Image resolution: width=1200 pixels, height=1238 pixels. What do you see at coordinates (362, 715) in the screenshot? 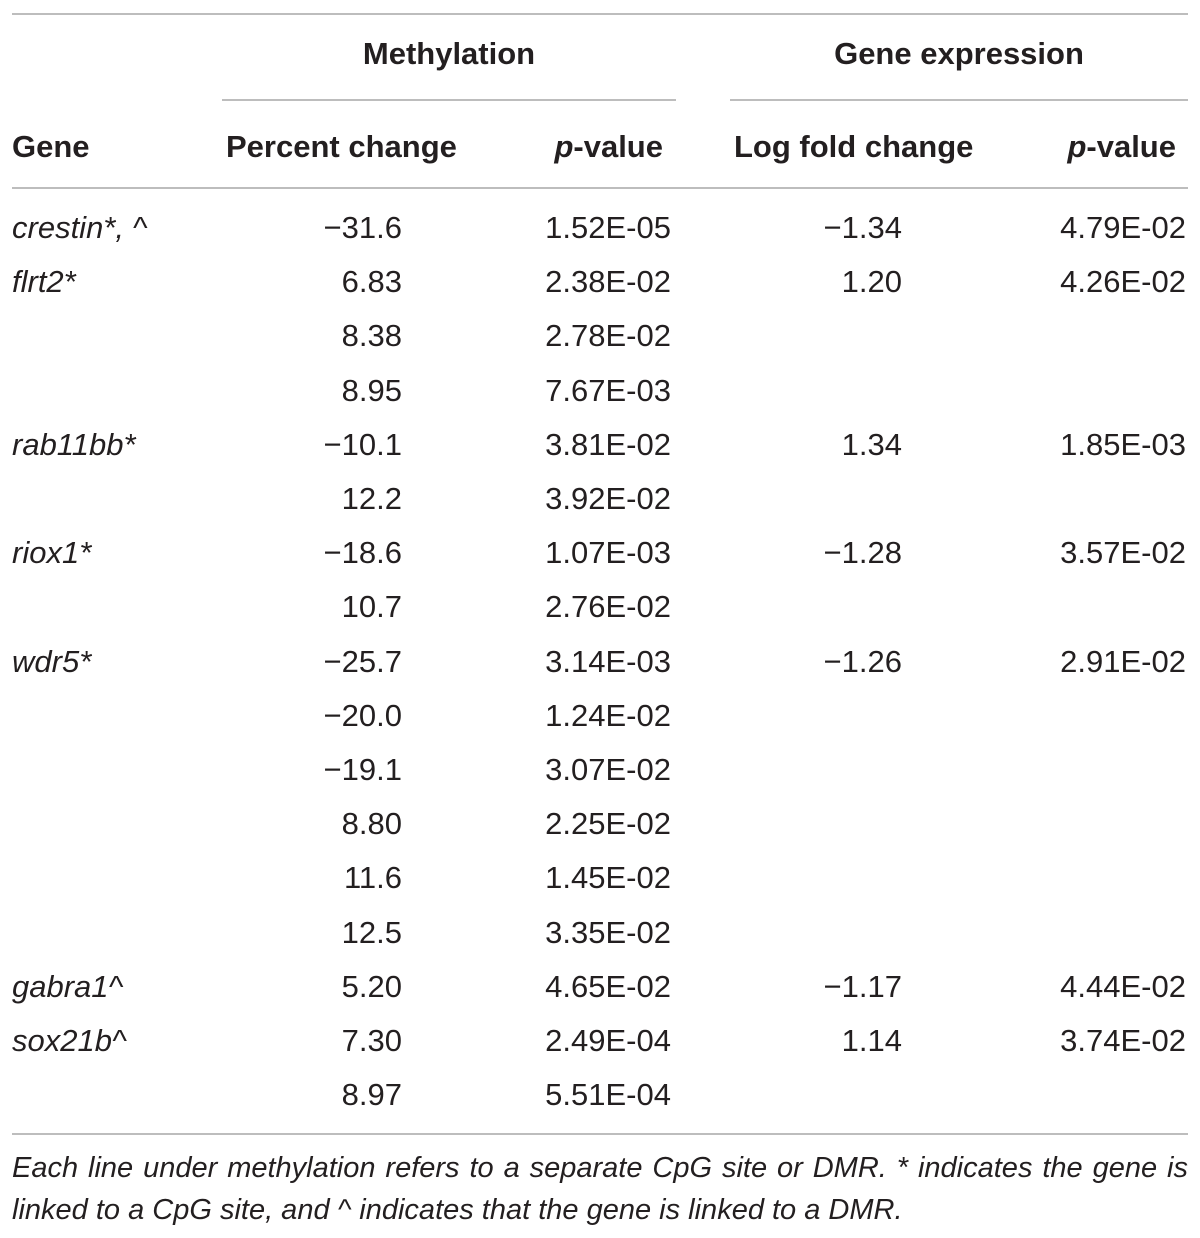
I see `percent-change-cell: −20.0` at bounding box center [362, 715].